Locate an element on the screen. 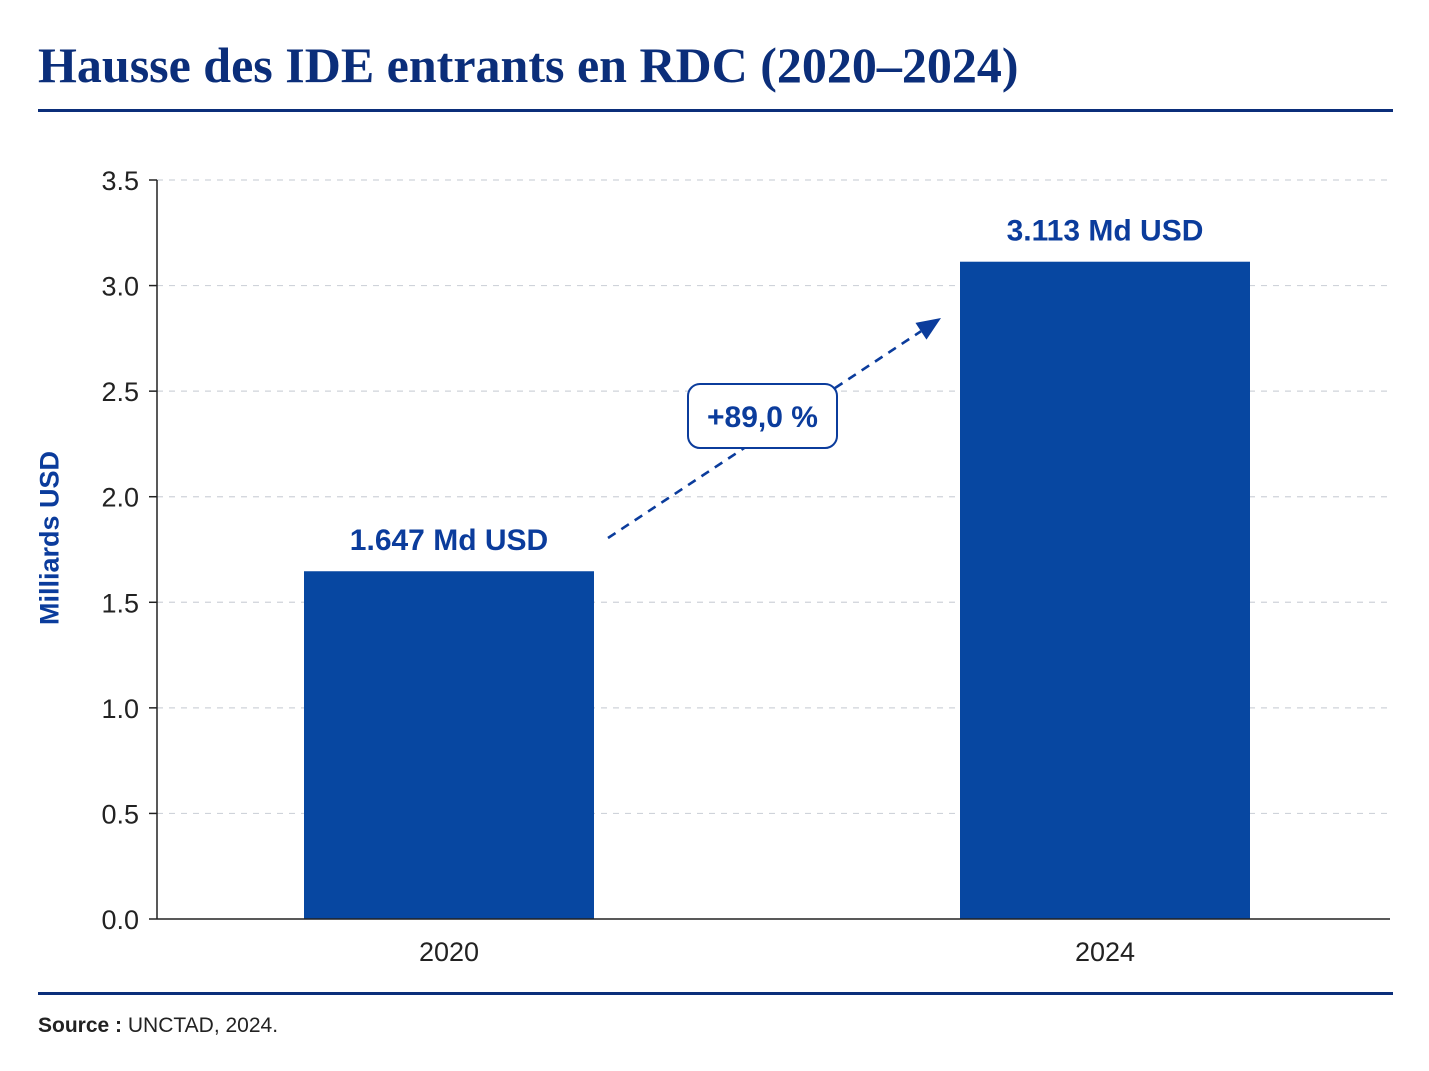  y-tick-label: 1.0 is located at coordinates (120, 709).